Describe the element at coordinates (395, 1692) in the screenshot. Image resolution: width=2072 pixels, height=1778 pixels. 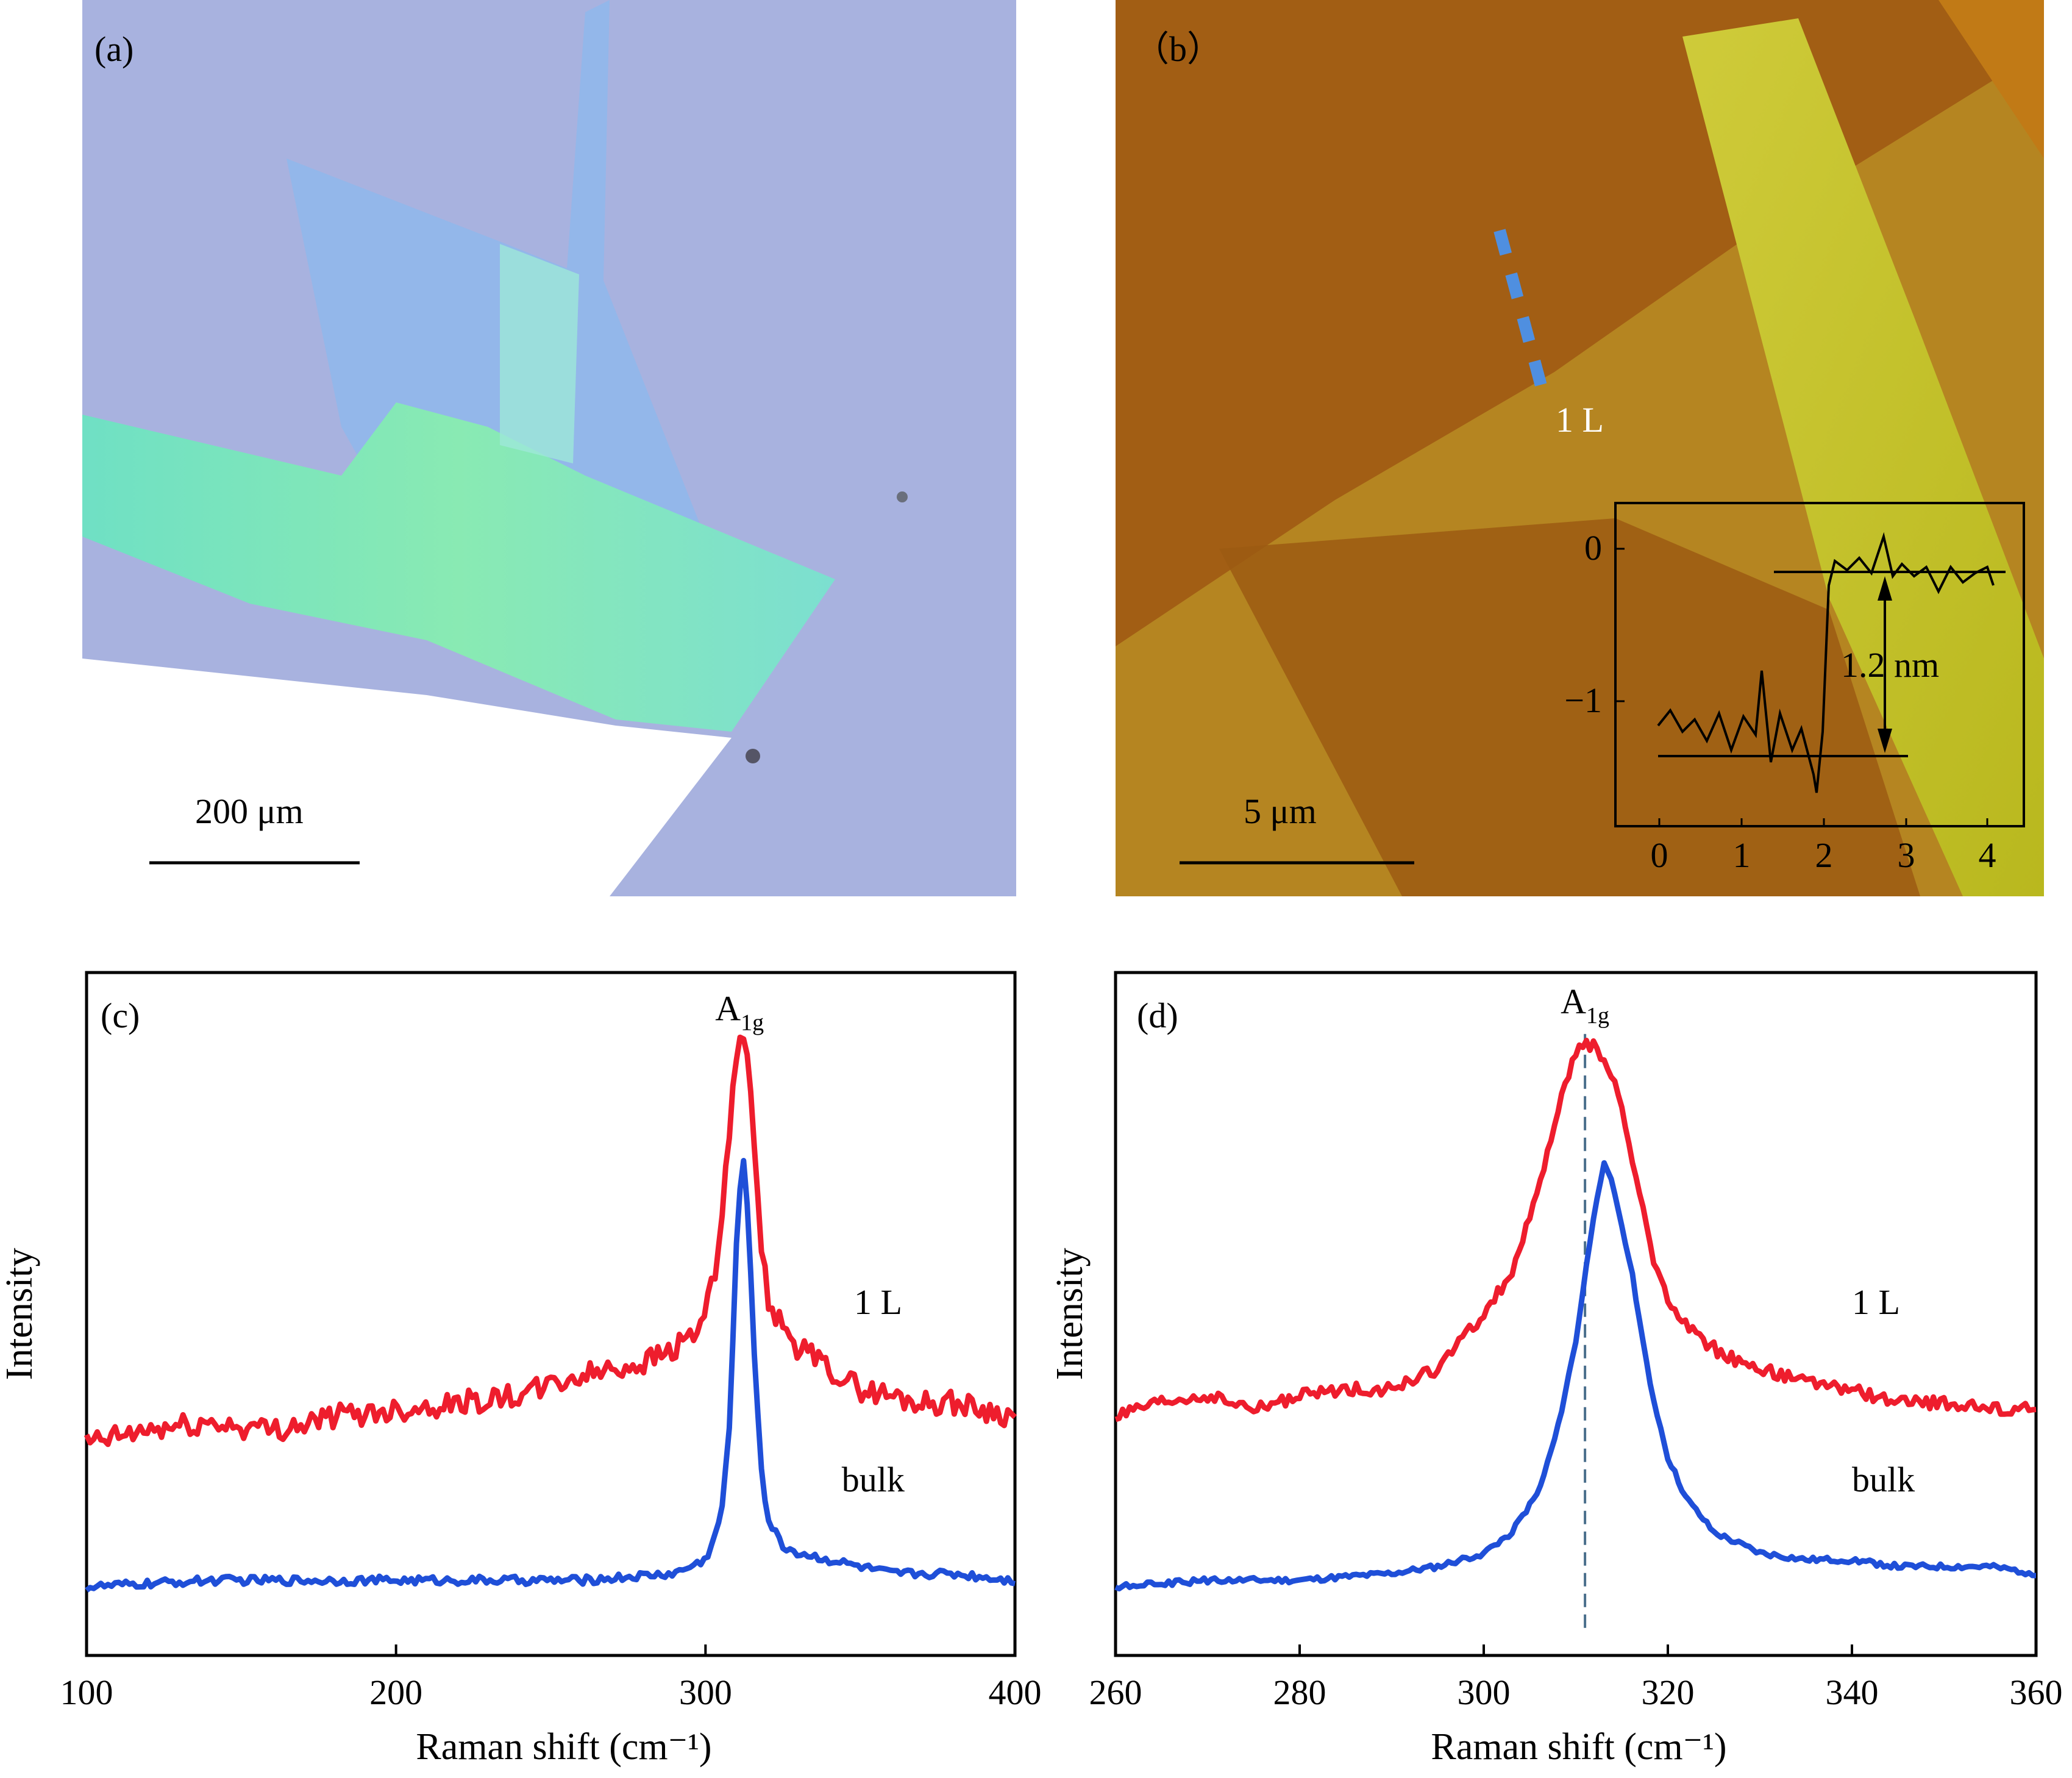
I see `xtick-label: 200` at that location.